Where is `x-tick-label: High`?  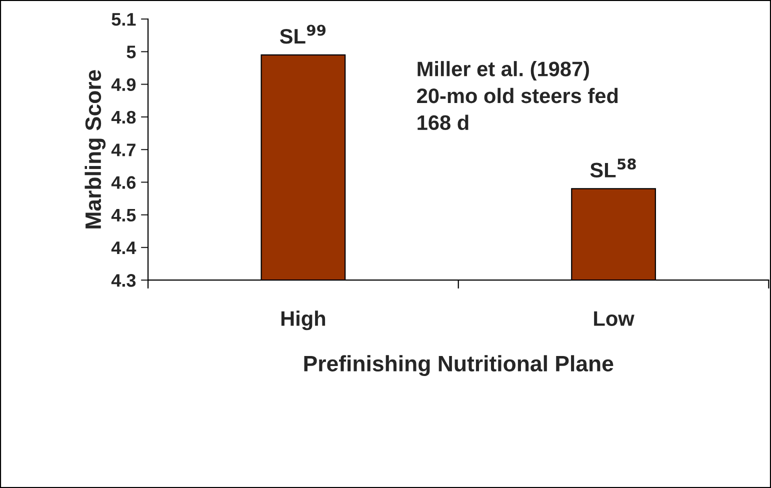 x-tick-label: High is located at coordinates (303, 320).